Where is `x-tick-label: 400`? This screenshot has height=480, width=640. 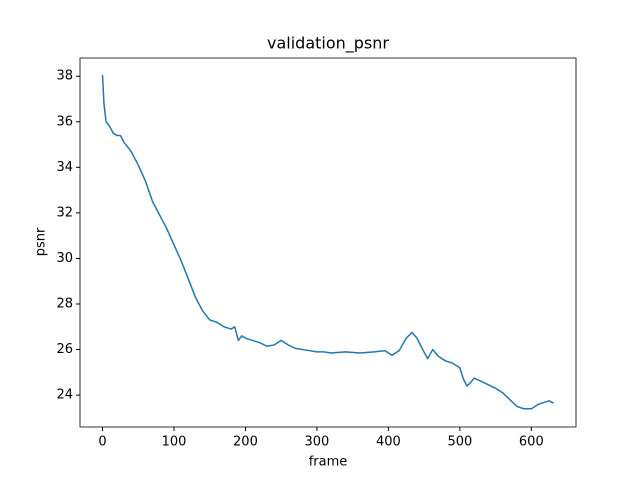
x-tick-label: 400 is located at coordinates (388, 442).